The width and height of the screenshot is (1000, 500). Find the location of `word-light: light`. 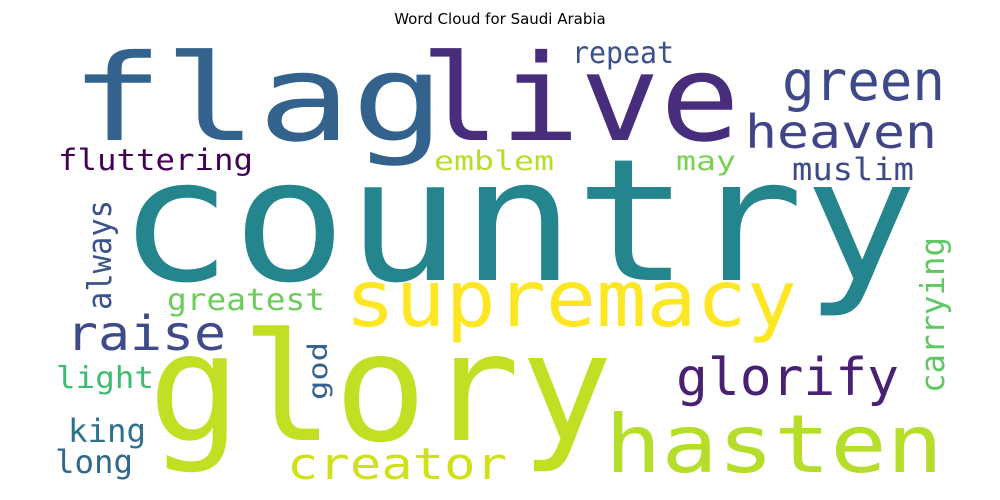

word-light: light is located at coordinates (105, 378).